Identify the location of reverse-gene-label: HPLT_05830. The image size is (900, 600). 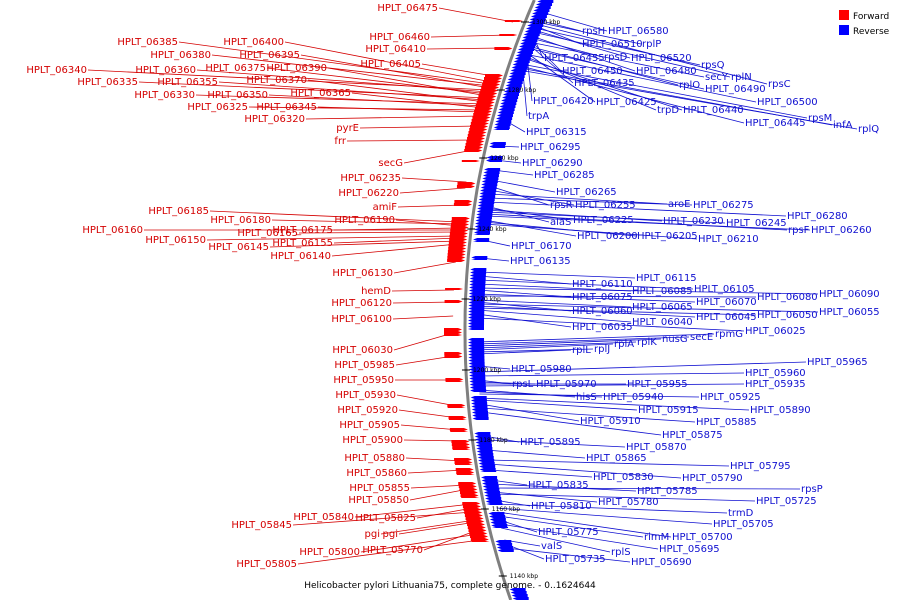
(623, 477).